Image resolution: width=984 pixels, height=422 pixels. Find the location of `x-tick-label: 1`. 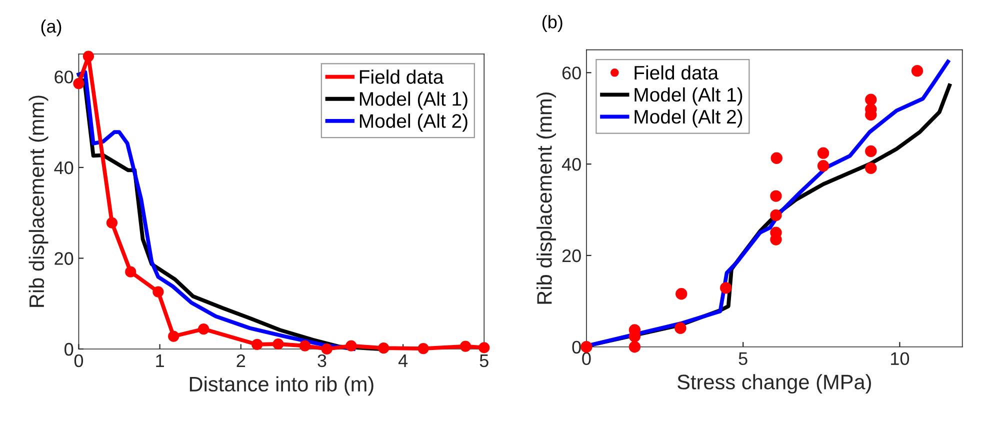

x-tick-label: 1 is located at coordinates (160, 360).